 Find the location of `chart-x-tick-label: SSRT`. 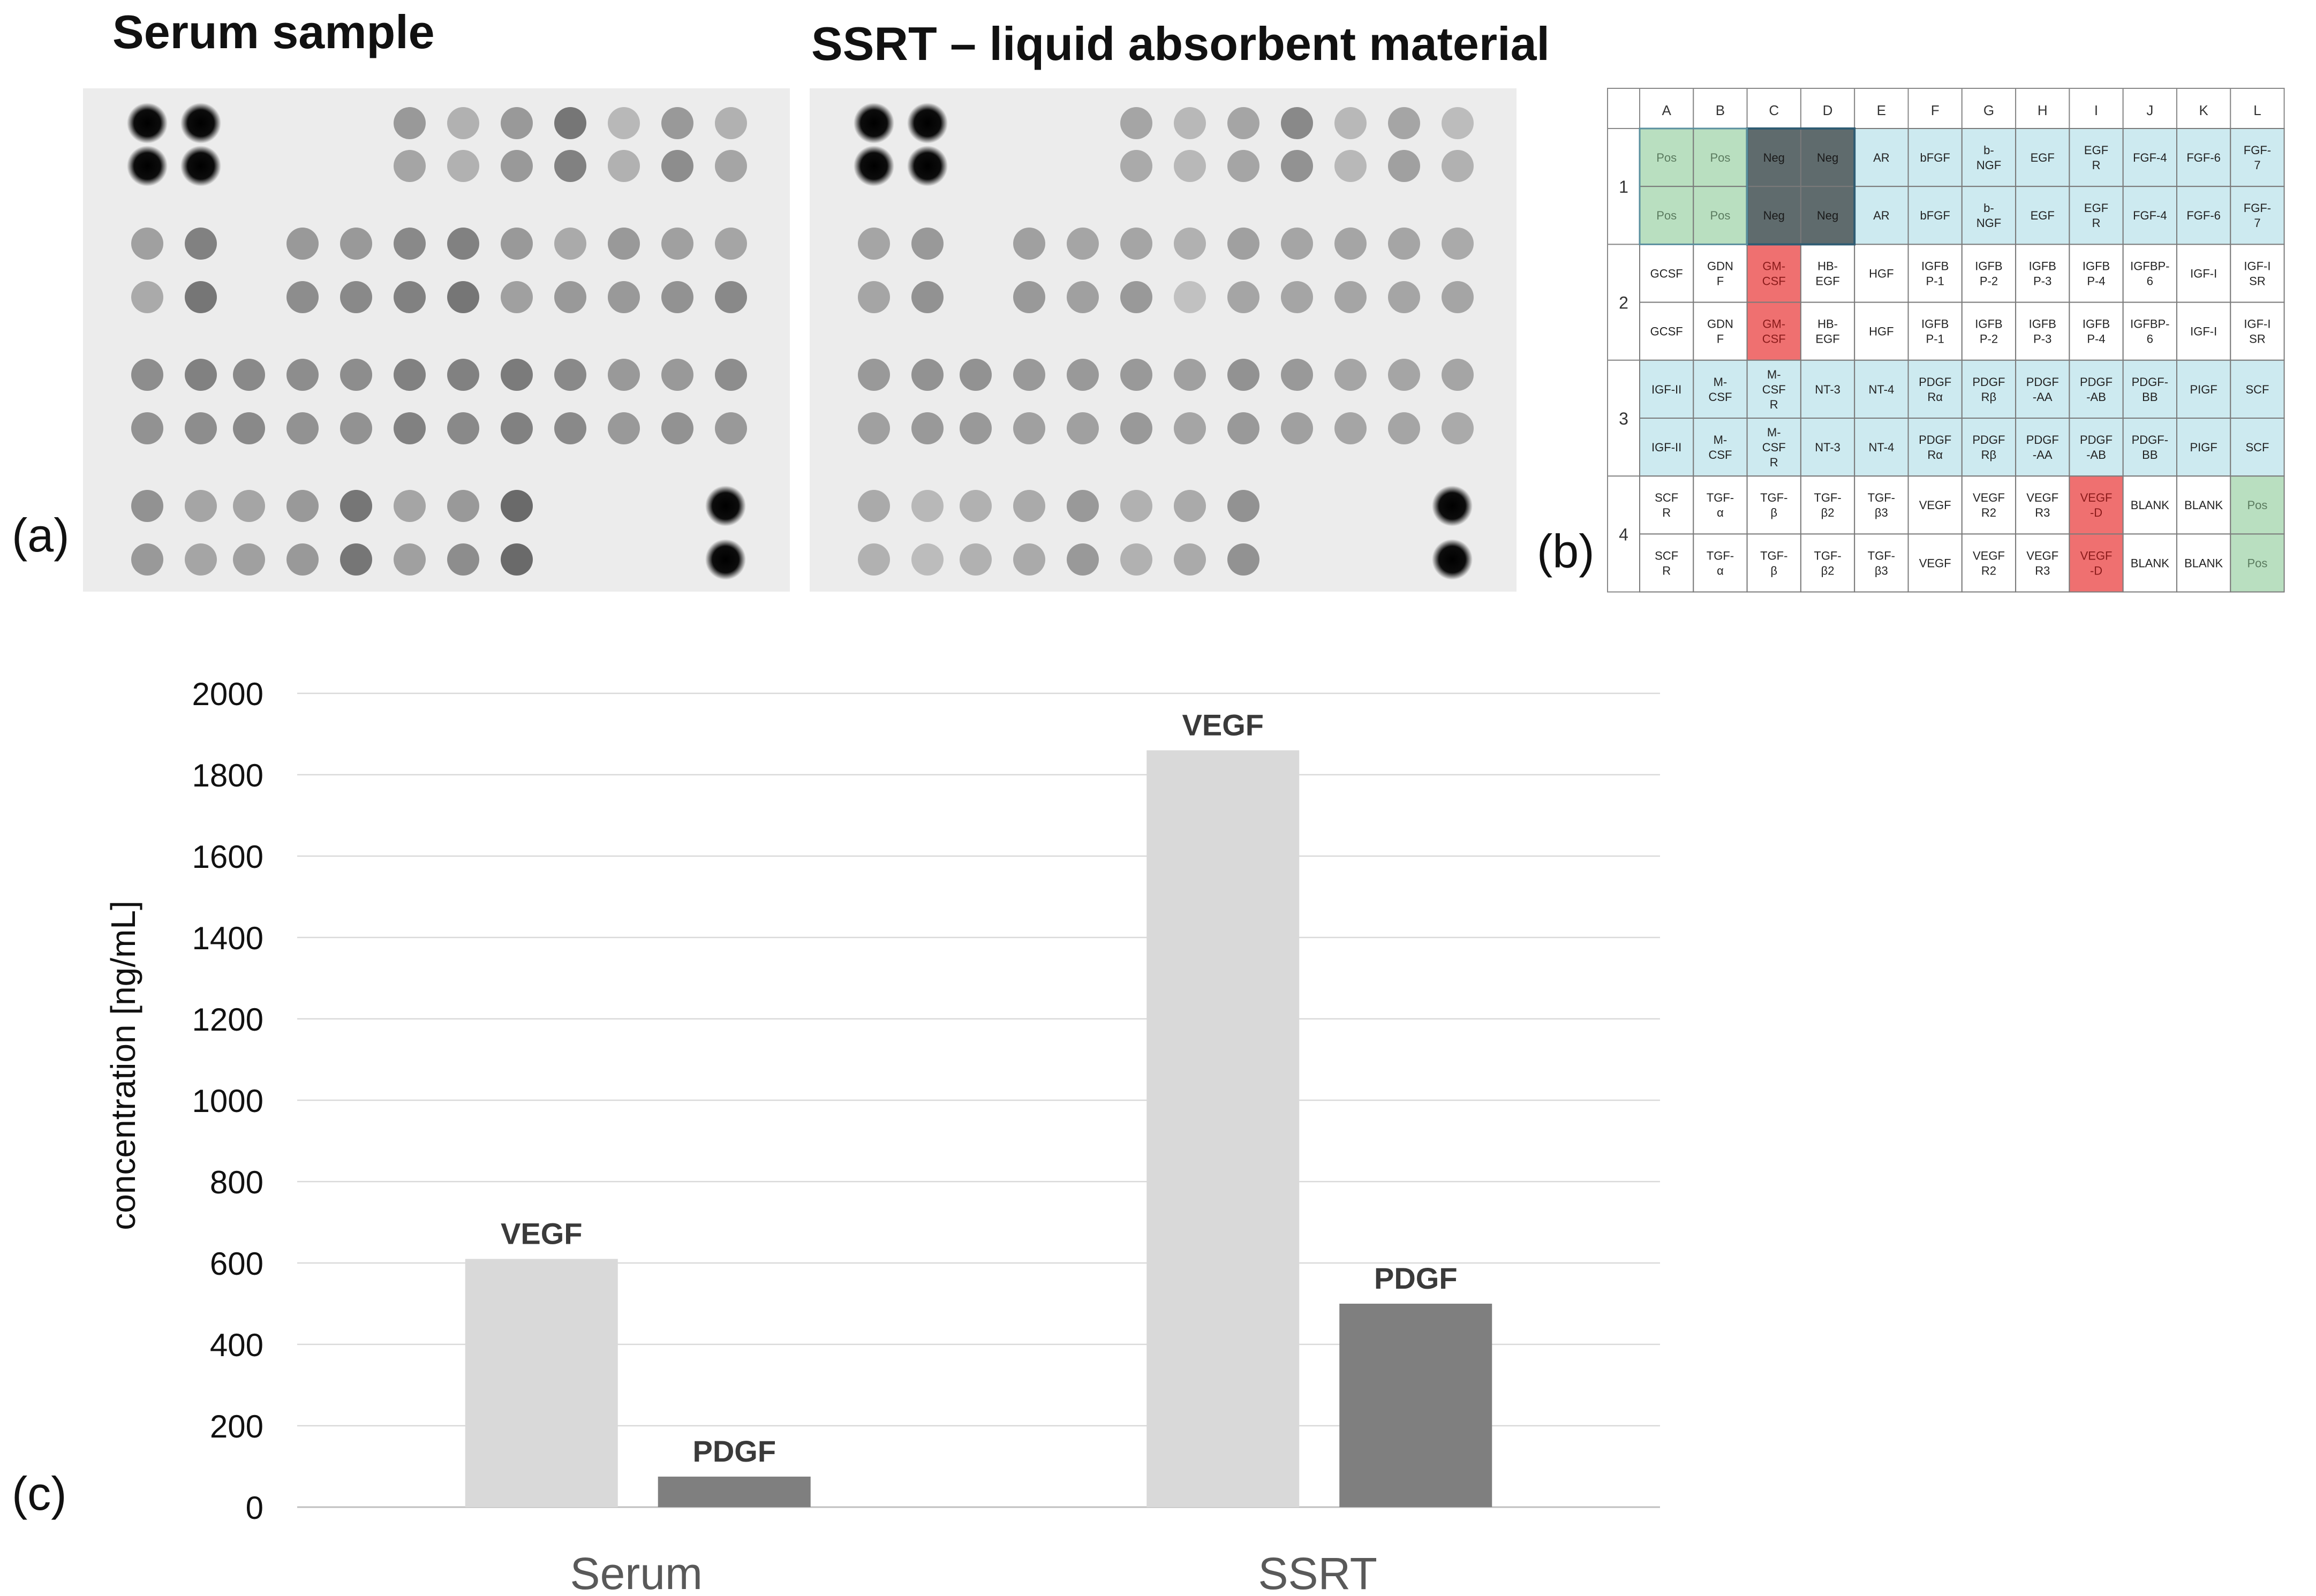

chart-x-tick-label: SSRT is located at coordinates (1317, 1572).